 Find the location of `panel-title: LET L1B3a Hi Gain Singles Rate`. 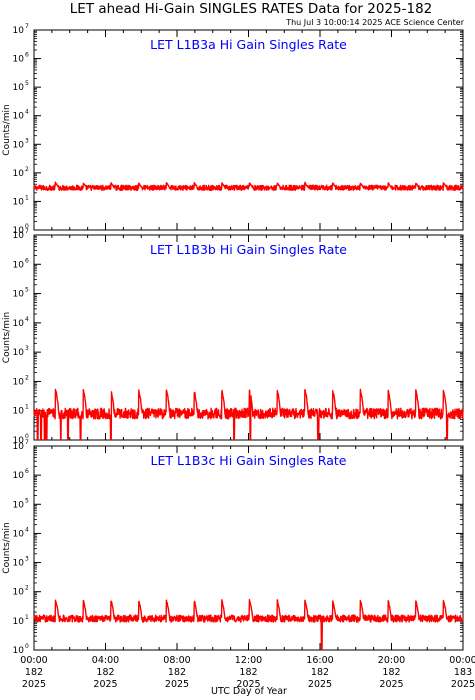

panel-title: LET L1B3a Hi Gain Singles Rate is located at coordinates (248, 44).